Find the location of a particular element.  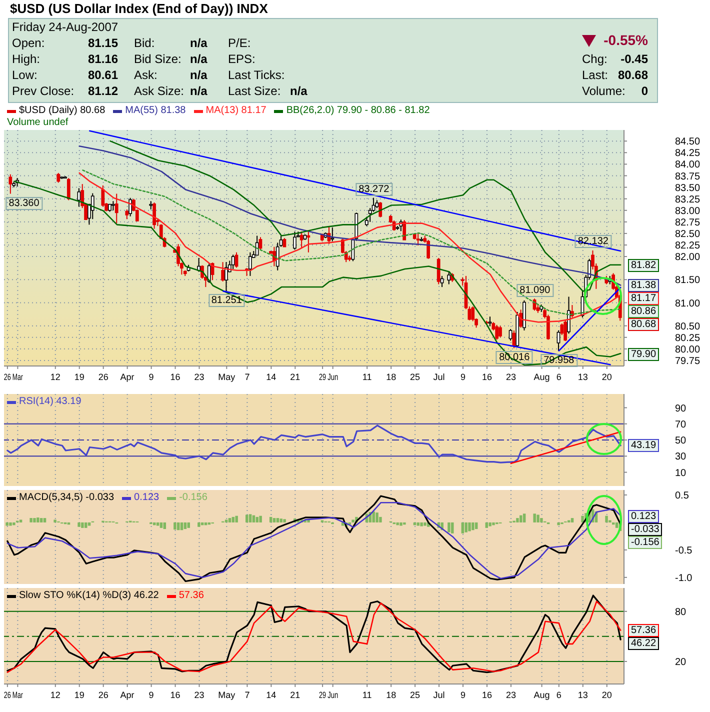

x-tick-label: Apr is located at coordinates (127, 695).